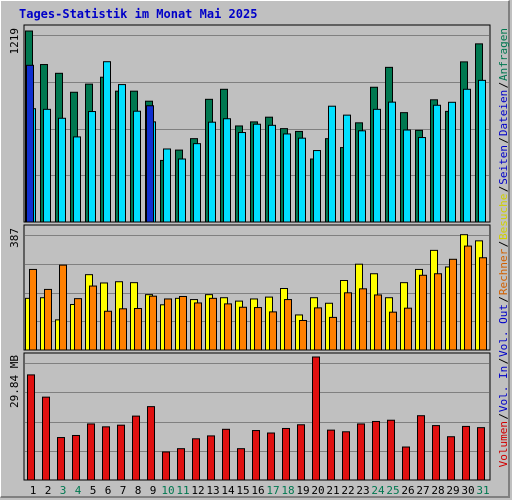 The width and height of the screenshot is (512, 500). What do you see at coordinates (503, 113) in the screenshot?
I see `legend-dateien: Dateien` at bounding box center [503, 113].